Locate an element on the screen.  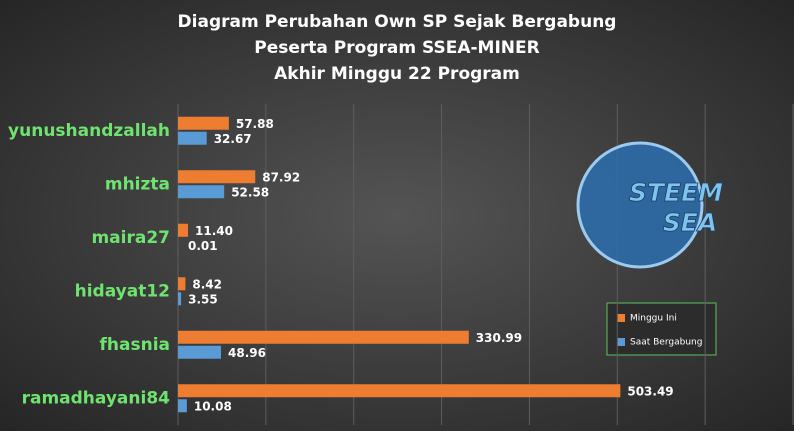
data-label: 52.58 is located at coordinates (250, 192).